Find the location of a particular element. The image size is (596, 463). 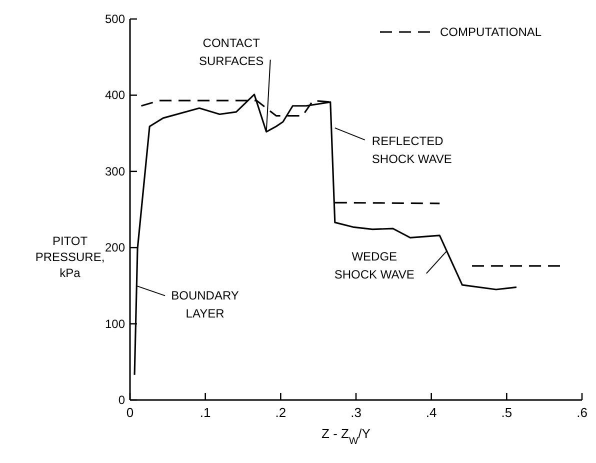

annotation: CONTACT SURFACES is located at coordinates (231, 52).